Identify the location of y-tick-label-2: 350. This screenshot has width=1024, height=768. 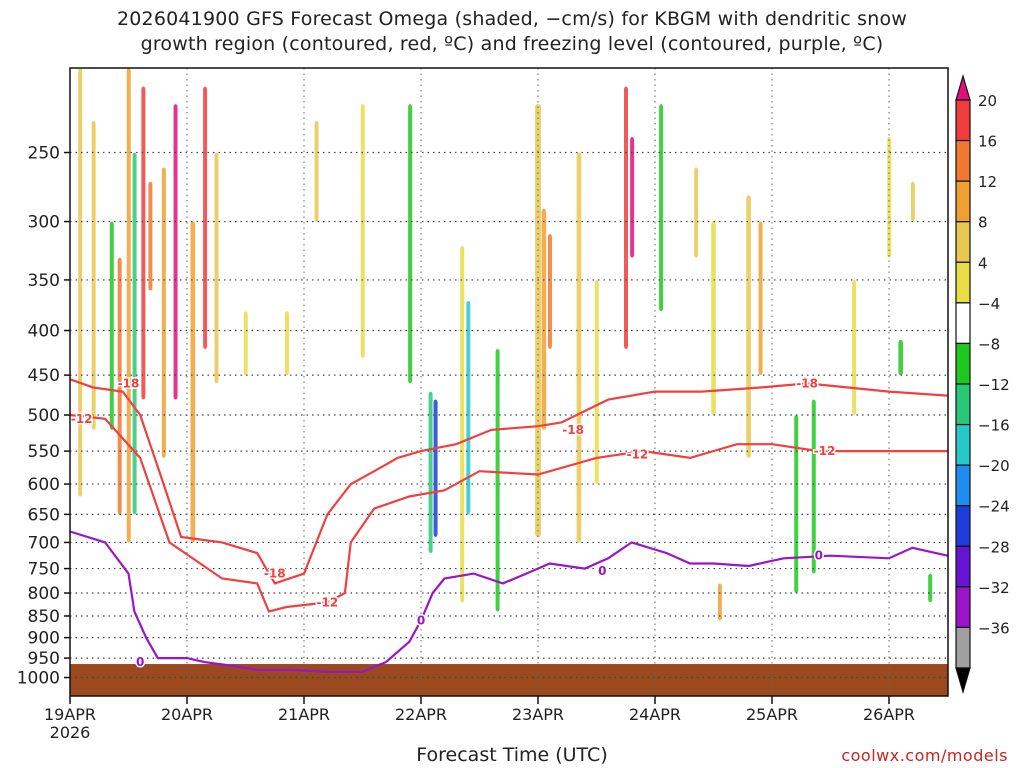
(44, 281).